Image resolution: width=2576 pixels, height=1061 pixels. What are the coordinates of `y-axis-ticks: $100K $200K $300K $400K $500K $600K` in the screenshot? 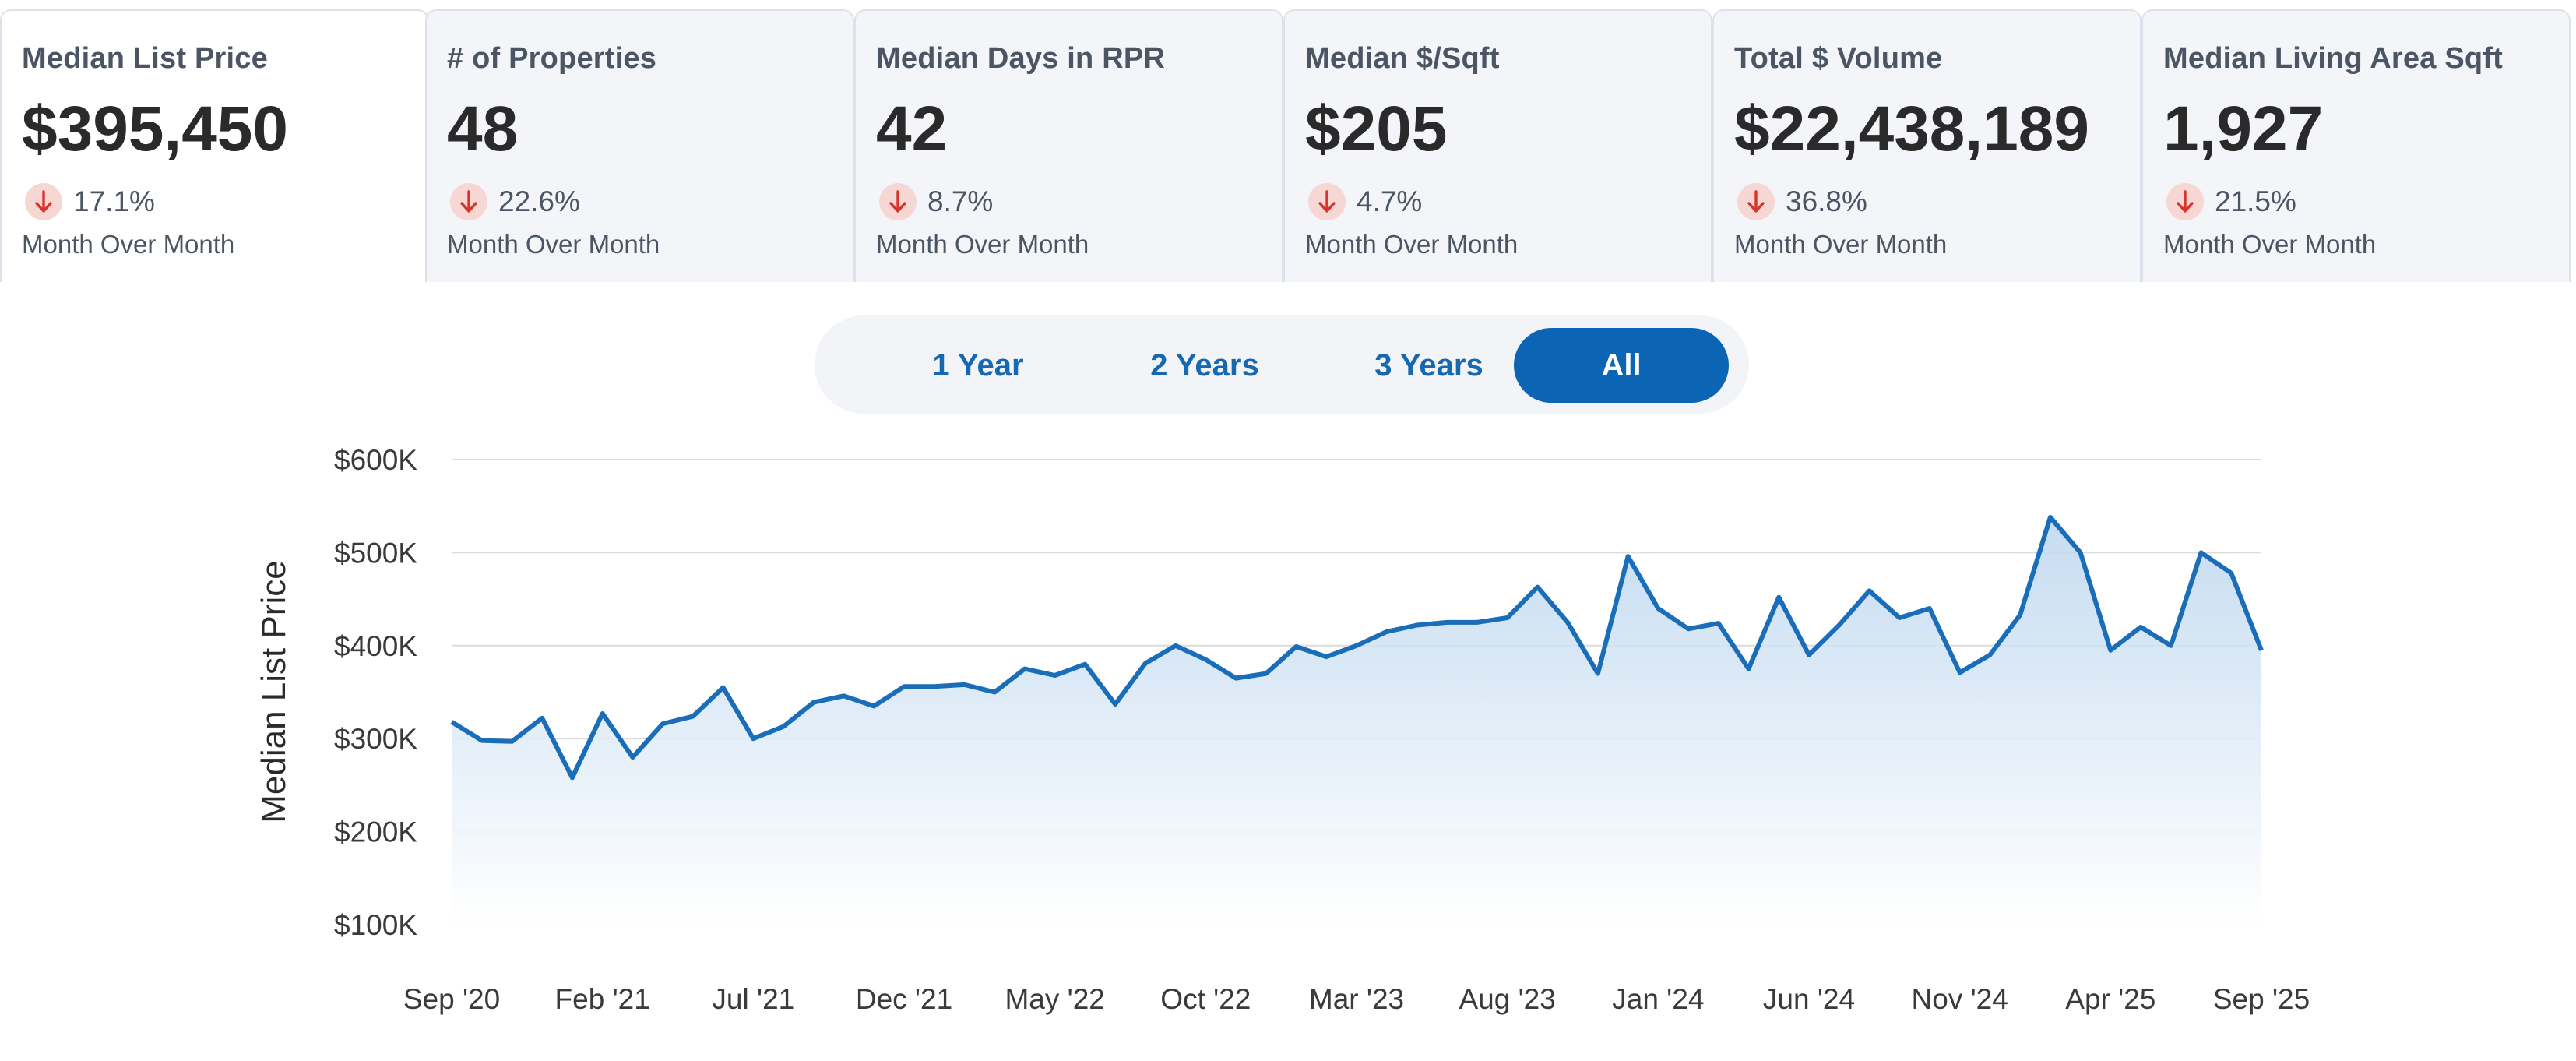 It's located at (375, 692).